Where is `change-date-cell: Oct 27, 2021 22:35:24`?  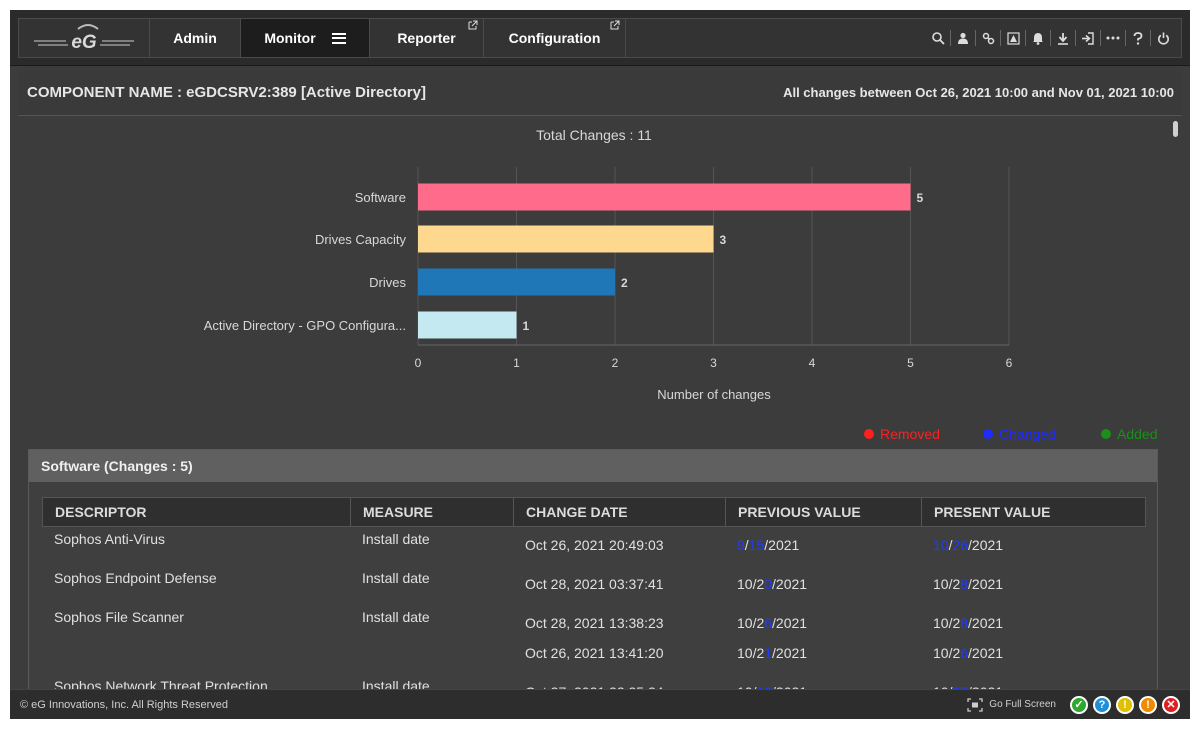
change-date-cell: Oct 27, 2021 22:35:24 is located at coordinates (619, 681).